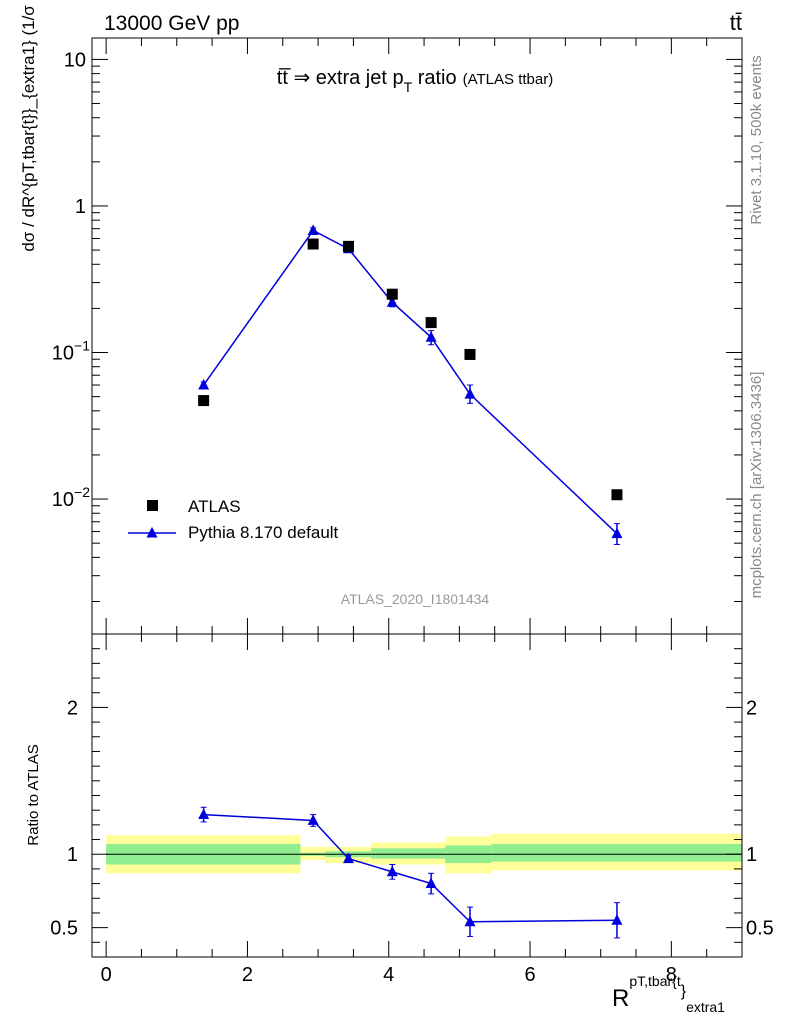  I want to click on ratio-uncertainty-bands, so click(424, 853).